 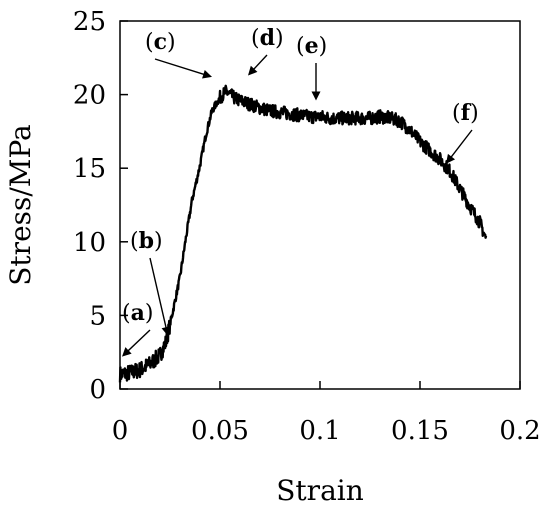 I want to click on x-tick-label: 0.2, so click(x=519, y=431).